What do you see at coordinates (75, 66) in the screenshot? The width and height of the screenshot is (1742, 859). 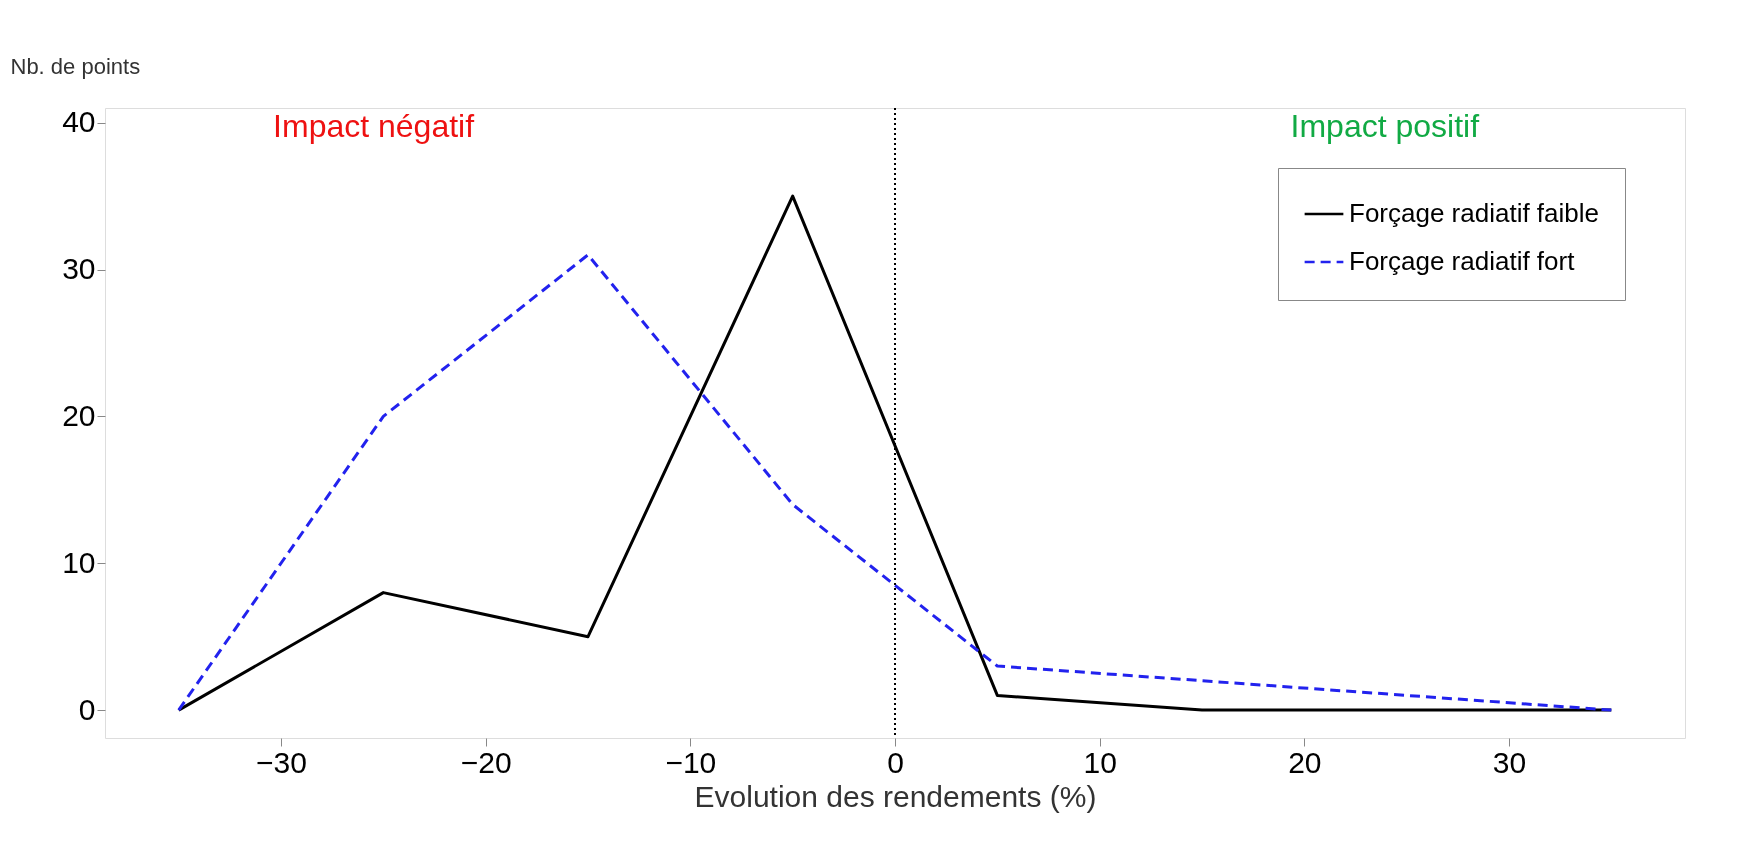 I see `y-axis-title: Nb. de points` at bounding box center [75, 66].